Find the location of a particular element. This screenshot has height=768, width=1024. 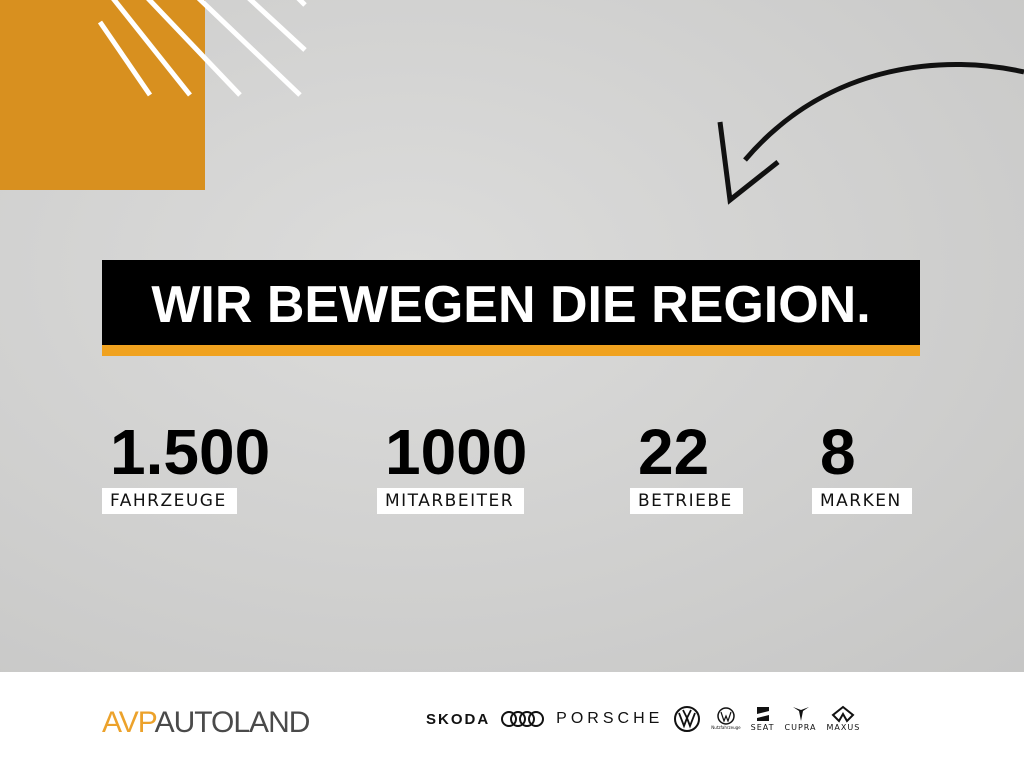

stat-value: 1.500 is located at coordinates (190, 452).